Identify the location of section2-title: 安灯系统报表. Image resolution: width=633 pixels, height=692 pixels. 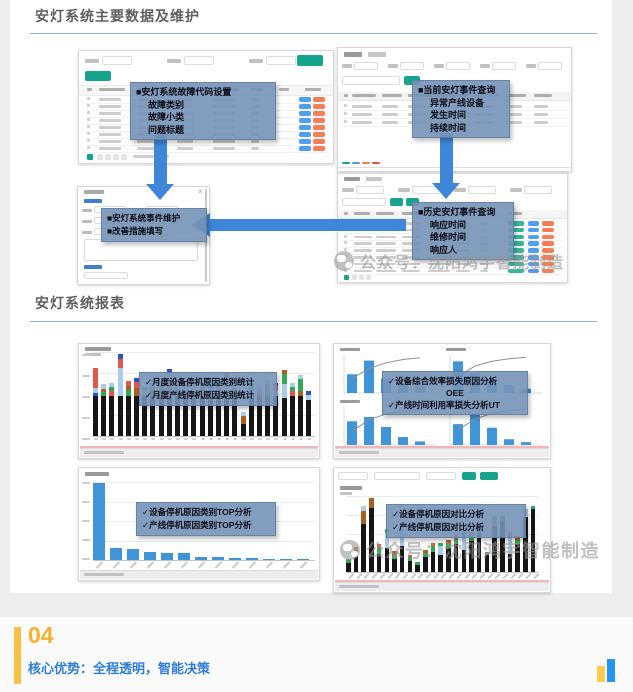
(80, 303).